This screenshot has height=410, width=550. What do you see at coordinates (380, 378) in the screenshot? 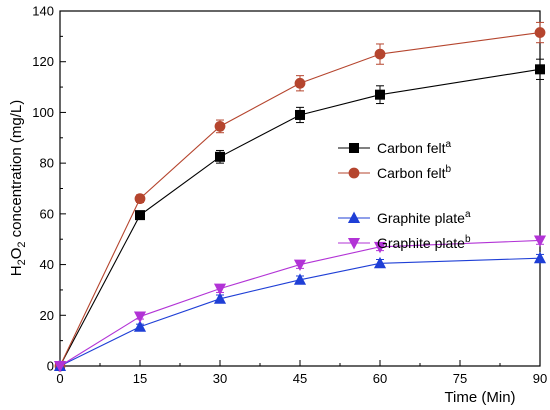
I see `x-tick-label: 60` at bounding box center [380, 378].